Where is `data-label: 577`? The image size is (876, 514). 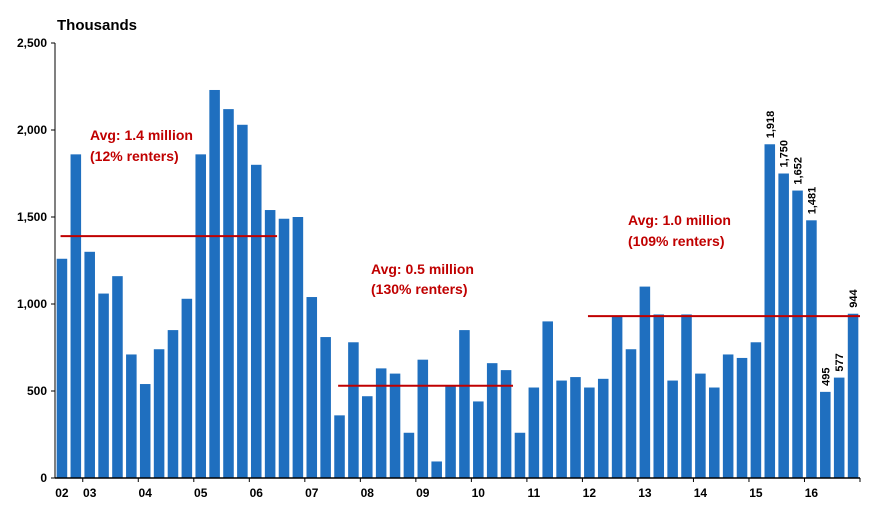 data-label: 577 is located at coordinates (840, 362).